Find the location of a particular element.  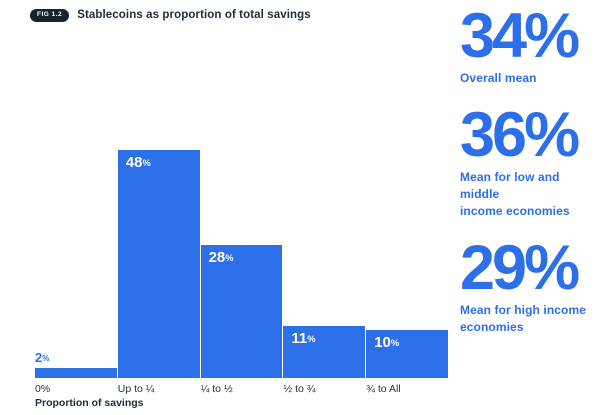

x-tick-label: ¼ to ½ is located at coordinates (216, 389).